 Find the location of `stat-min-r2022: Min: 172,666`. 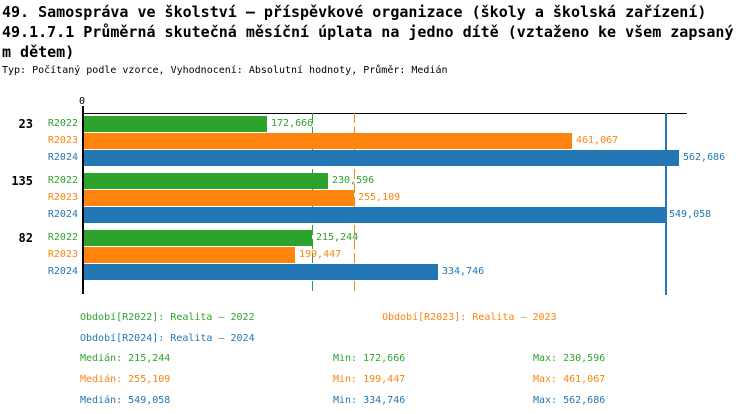

stat-min-r2022: Min: 172,666 is located at coordinates (369, 358).